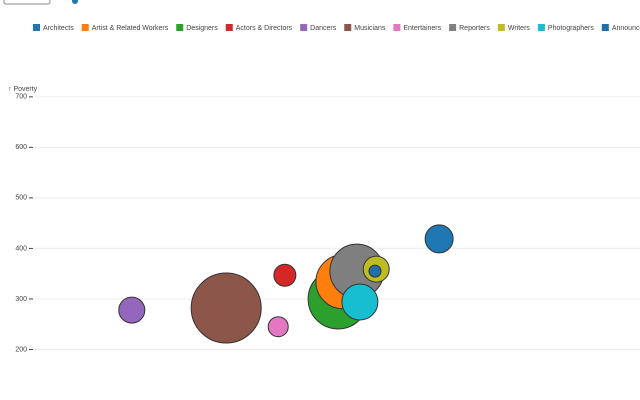 Image resolution: width=640 pixels, height=400 pixels. What do you see at coordinates (626, 28) in the screenshot?
I see `legend-label: Announcers` at bounding box center [626, 28].